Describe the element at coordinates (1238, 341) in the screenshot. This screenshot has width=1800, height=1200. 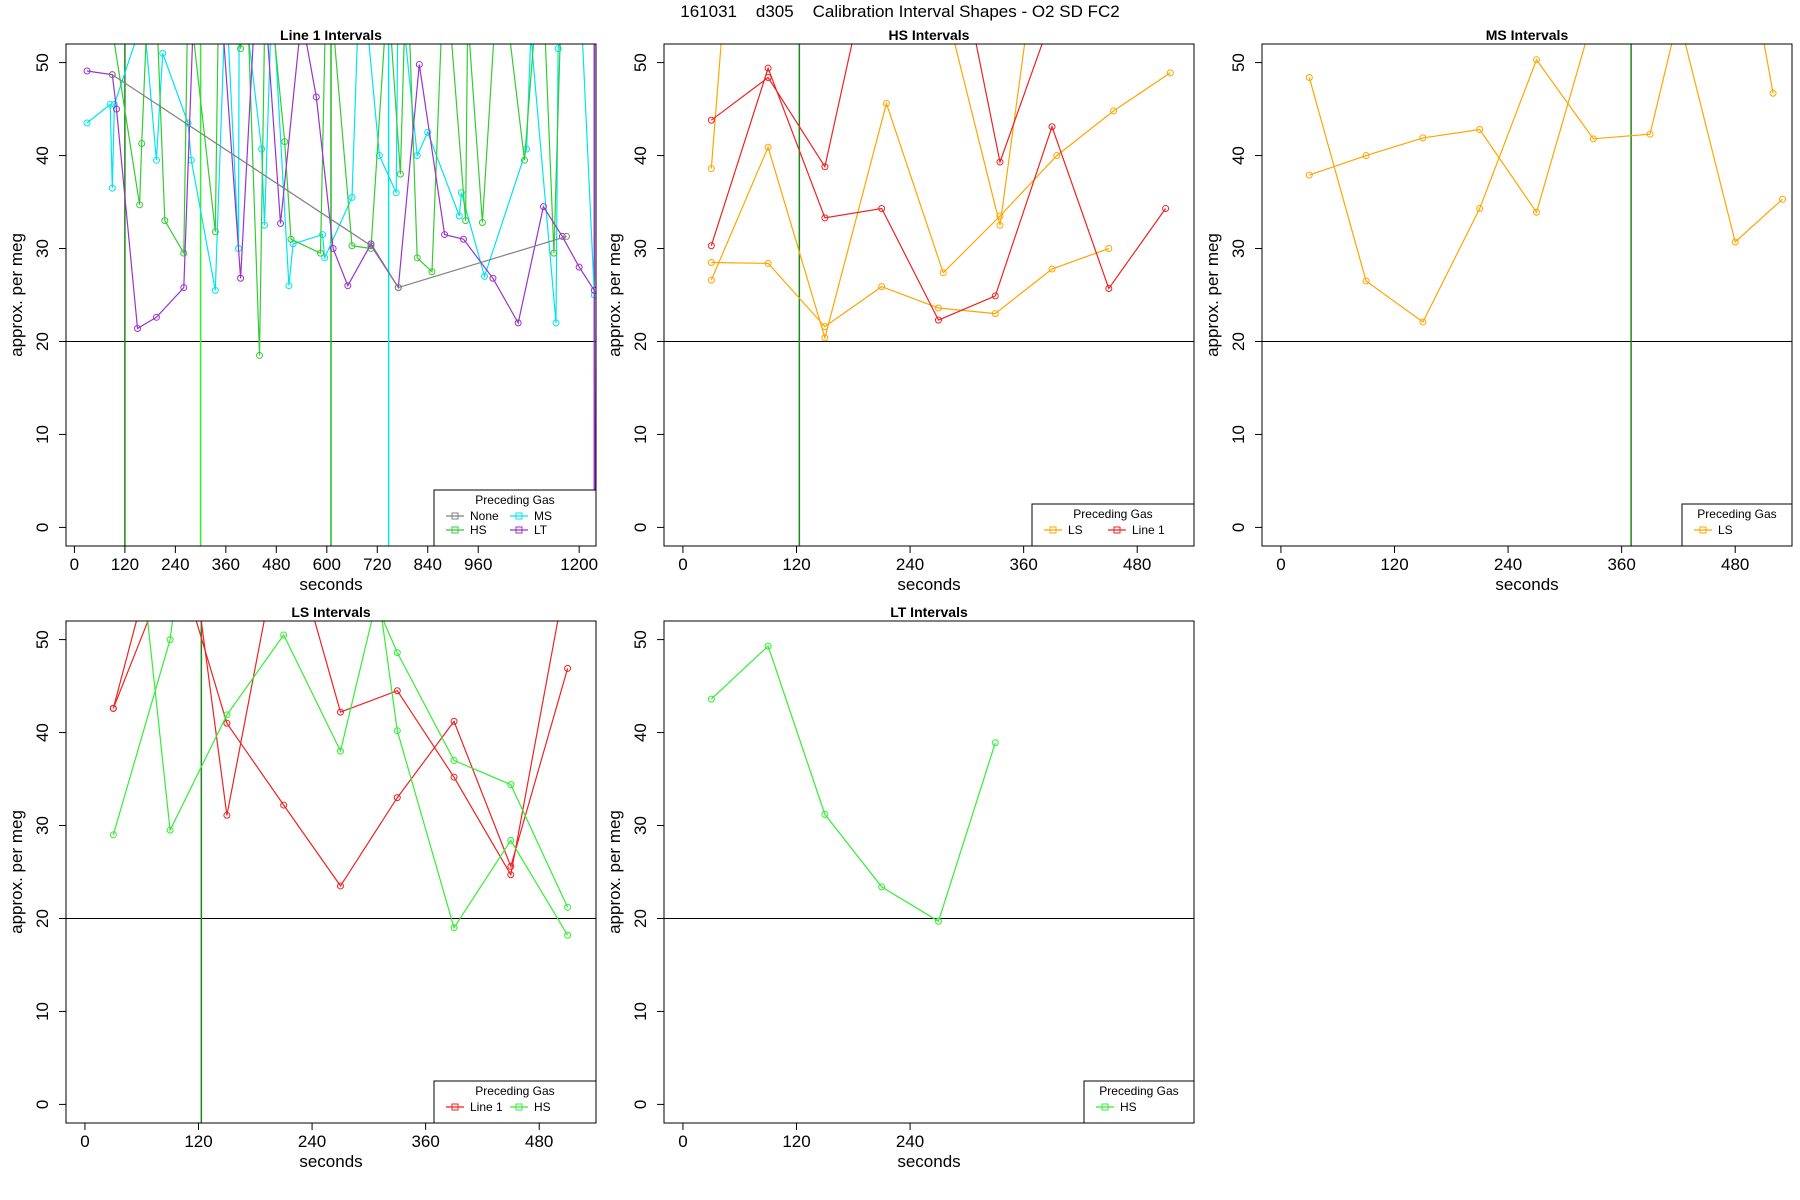
I see `y-tick-label: 20` at that location.